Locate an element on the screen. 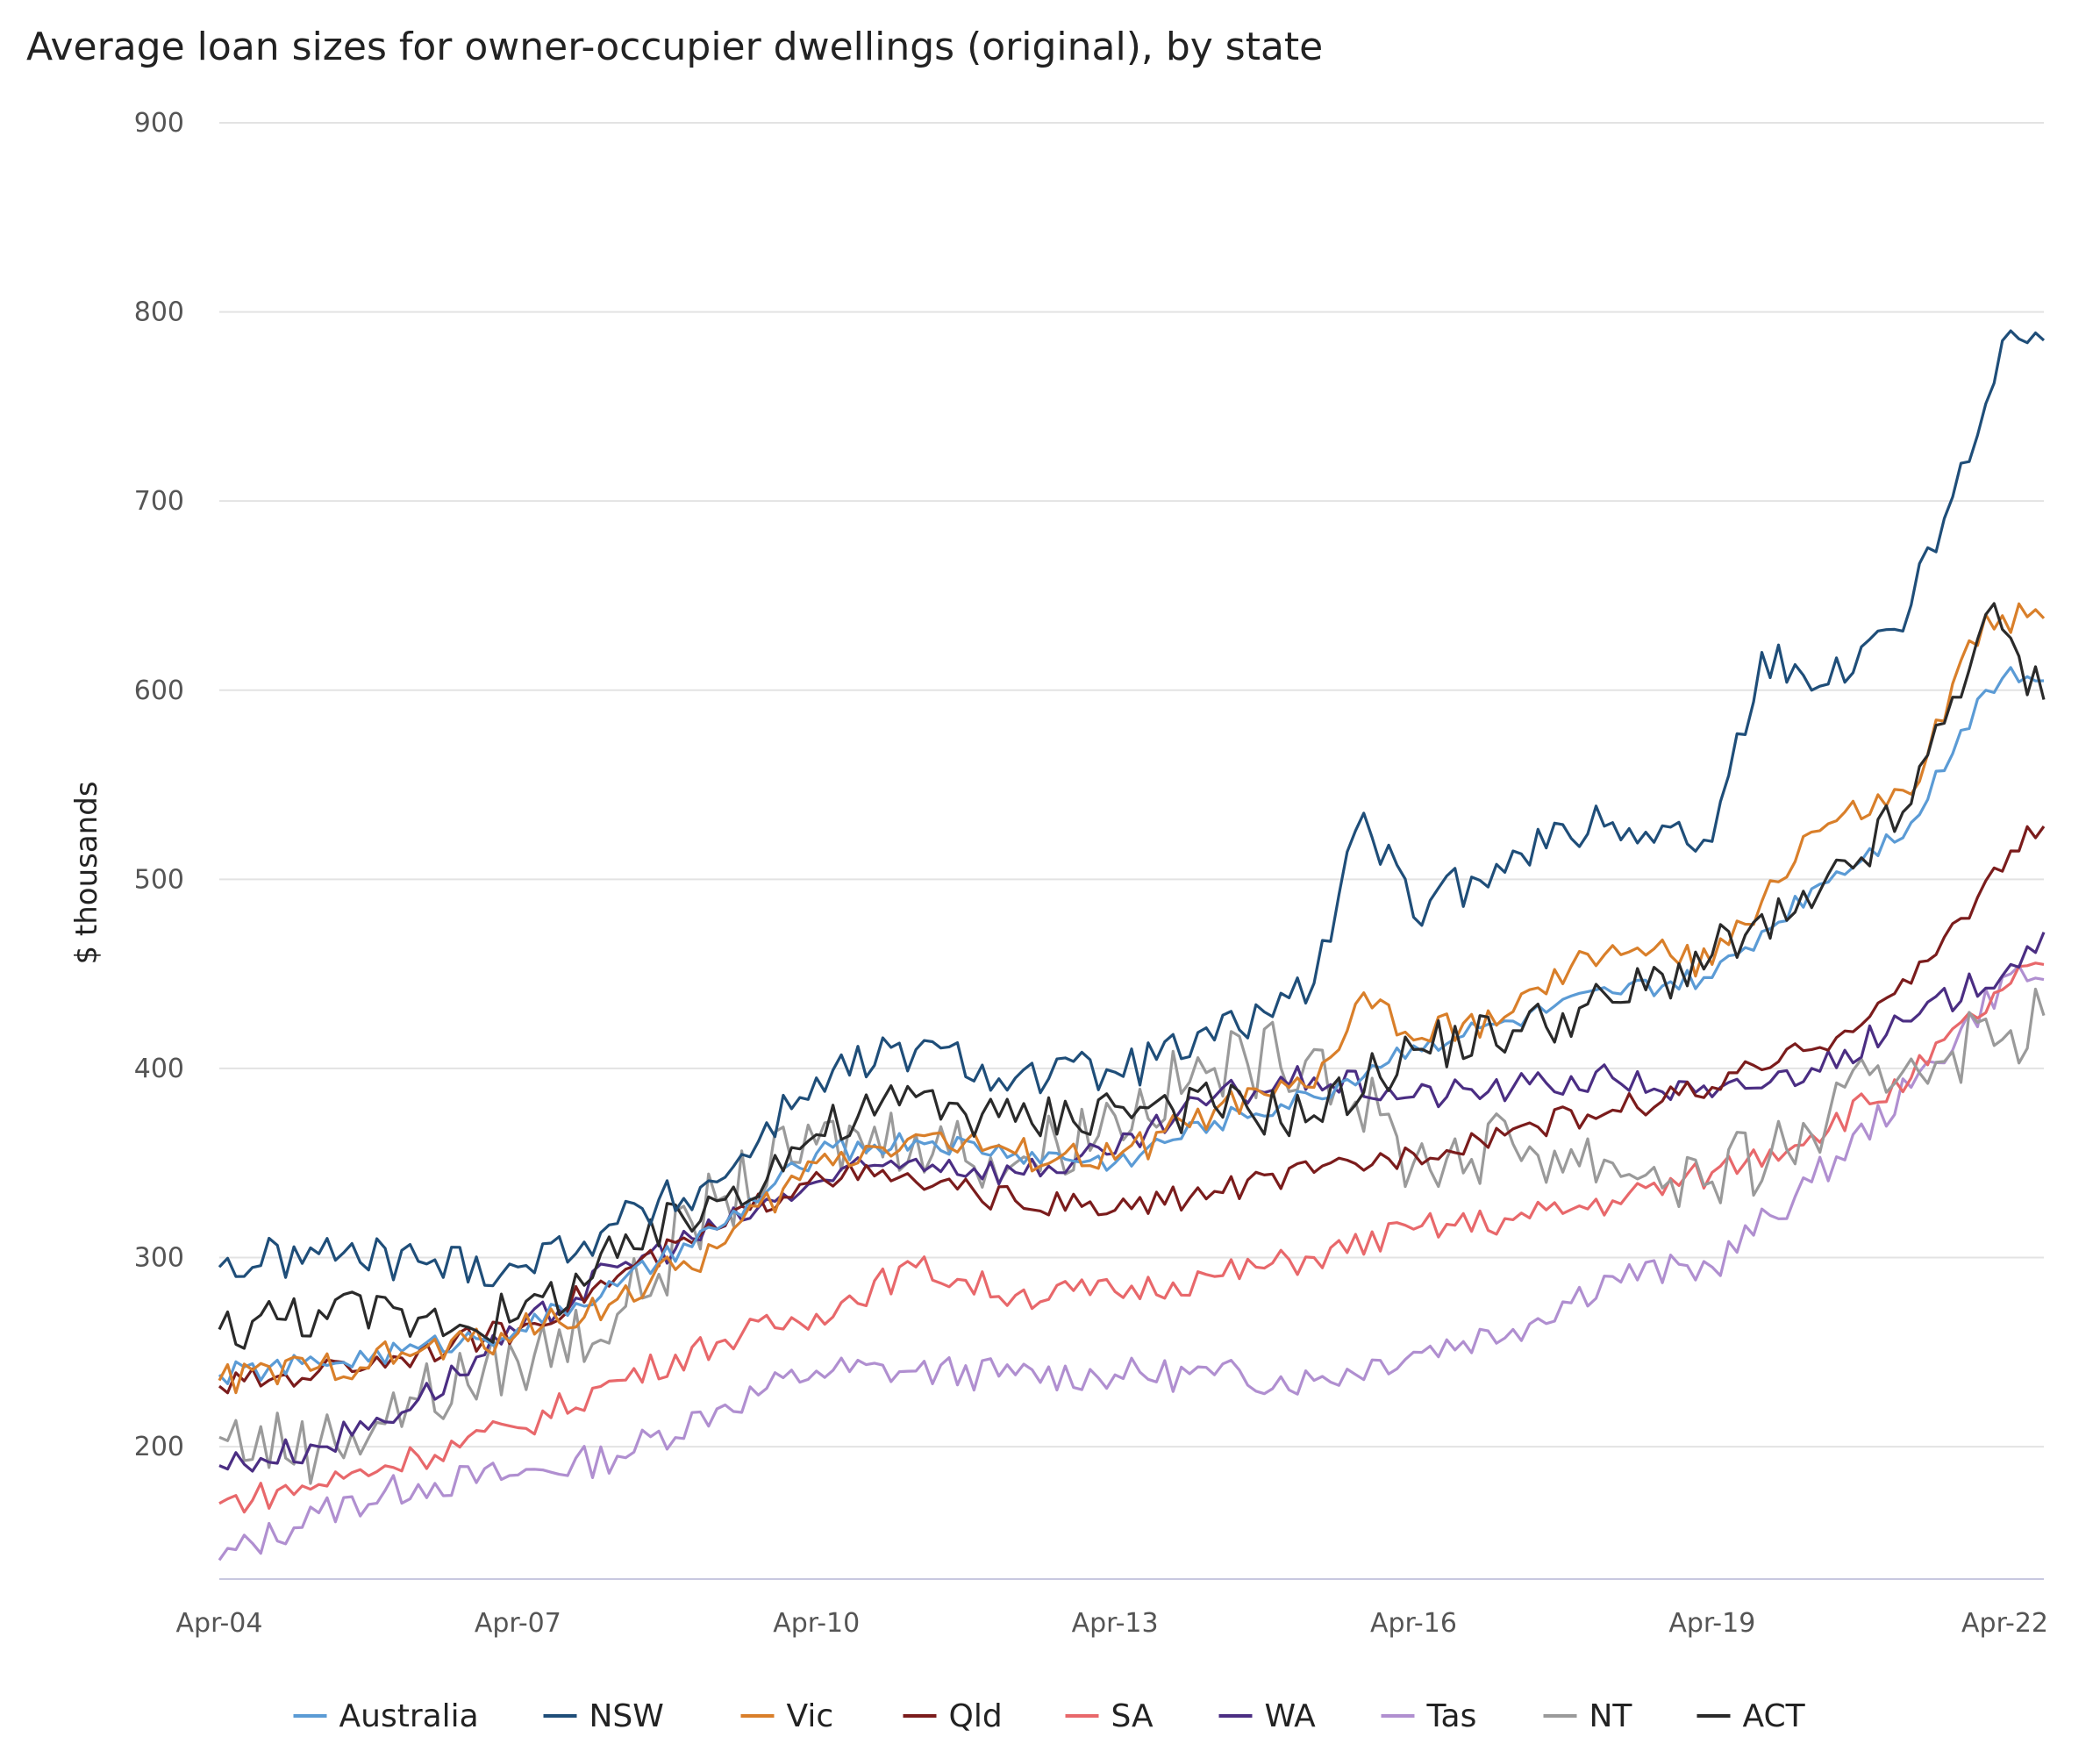  legend-label: NSW is located at coordinates (626, 1716).